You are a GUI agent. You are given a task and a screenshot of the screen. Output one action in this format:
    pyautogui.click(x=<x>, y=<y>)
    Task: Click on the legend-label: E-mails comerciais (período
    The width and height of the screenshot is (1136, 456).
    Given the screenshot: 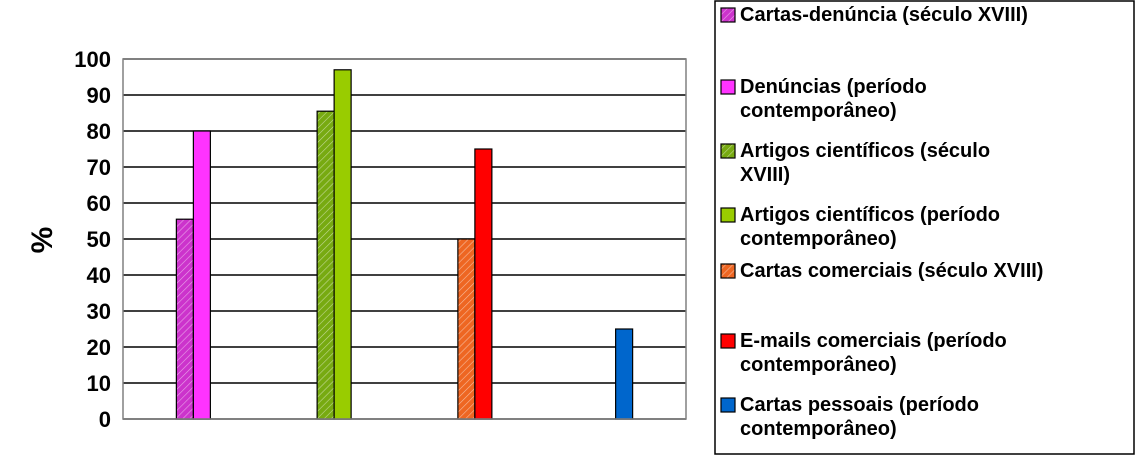 What is the action you would take?
    pyautogui.click(x=873, y=341)
    